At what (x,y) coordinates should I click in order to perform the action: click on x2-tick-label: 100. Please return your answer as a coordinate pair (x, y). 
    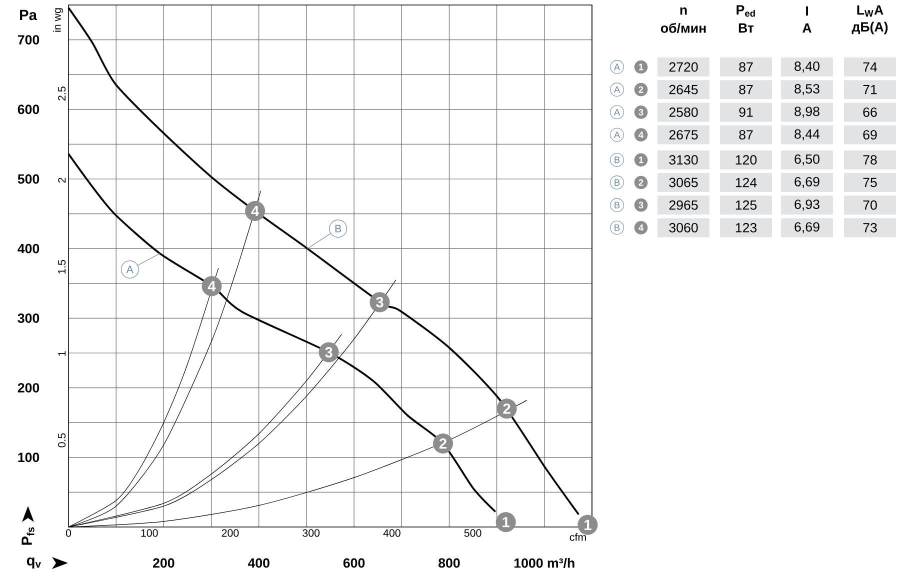
    Looking at the image, I should click on (149, 533).